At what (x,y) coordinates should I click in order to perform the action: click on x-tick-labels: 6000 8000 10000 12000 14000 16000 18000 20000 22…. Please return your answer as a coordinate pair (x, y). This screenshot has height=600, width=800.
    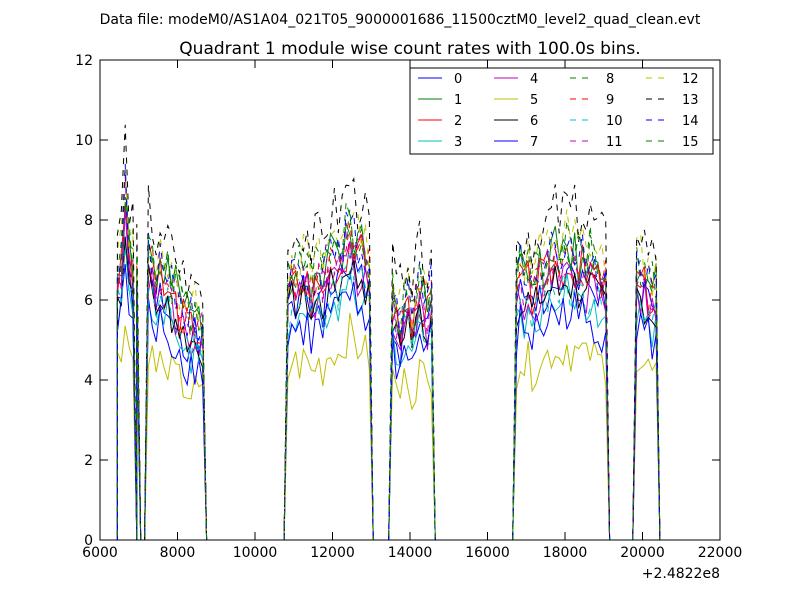
    Looking at the image, I should click on (412, 553).